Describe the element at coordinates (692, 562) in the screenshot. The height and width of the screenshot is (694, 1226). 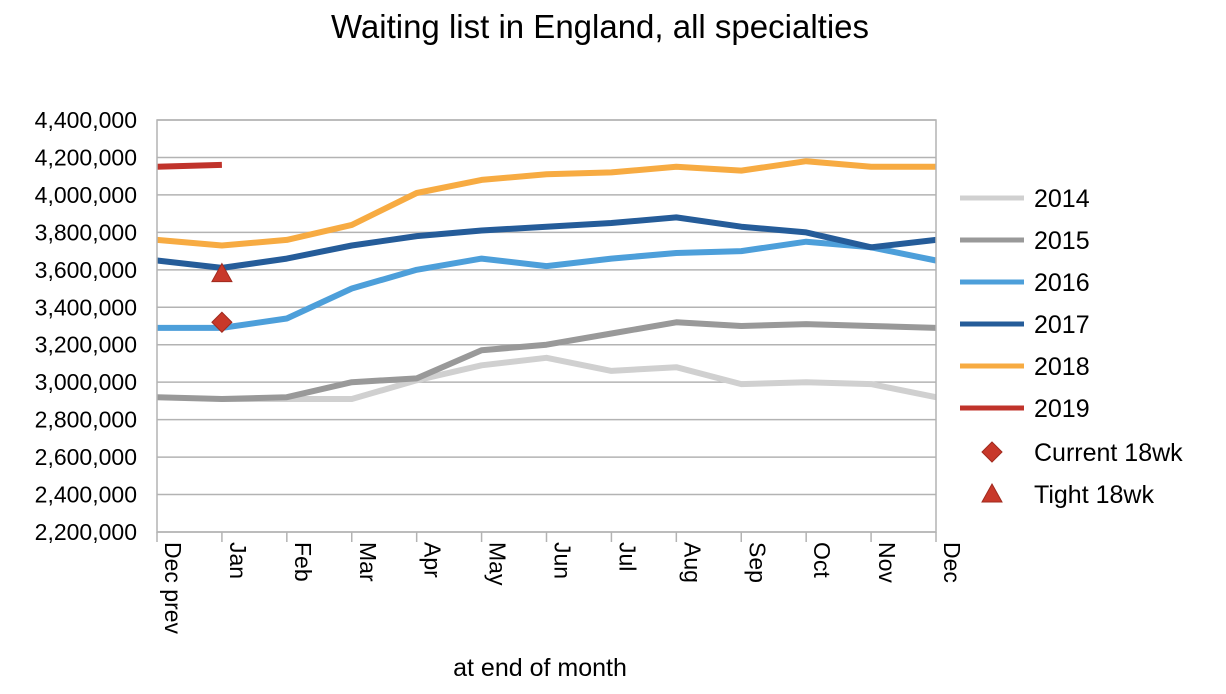
I see `x-tick-label: Aug` at that location.